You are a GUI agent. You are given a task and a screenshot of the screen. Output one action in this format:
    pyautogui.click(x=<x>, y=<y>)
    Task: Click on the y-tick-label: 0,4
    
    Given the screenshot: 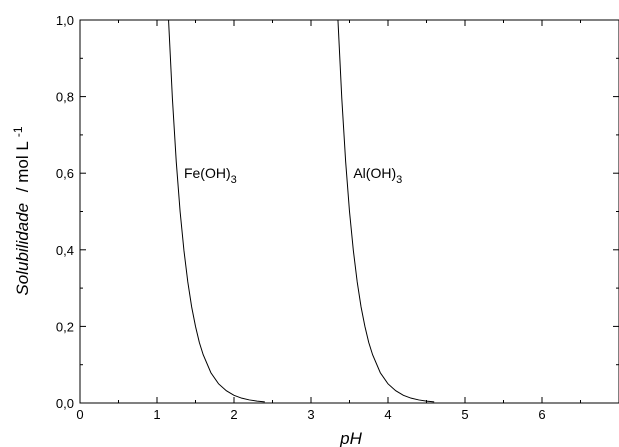 What is the action you would take?
    pyautogui.click(x=65, y=250)
    